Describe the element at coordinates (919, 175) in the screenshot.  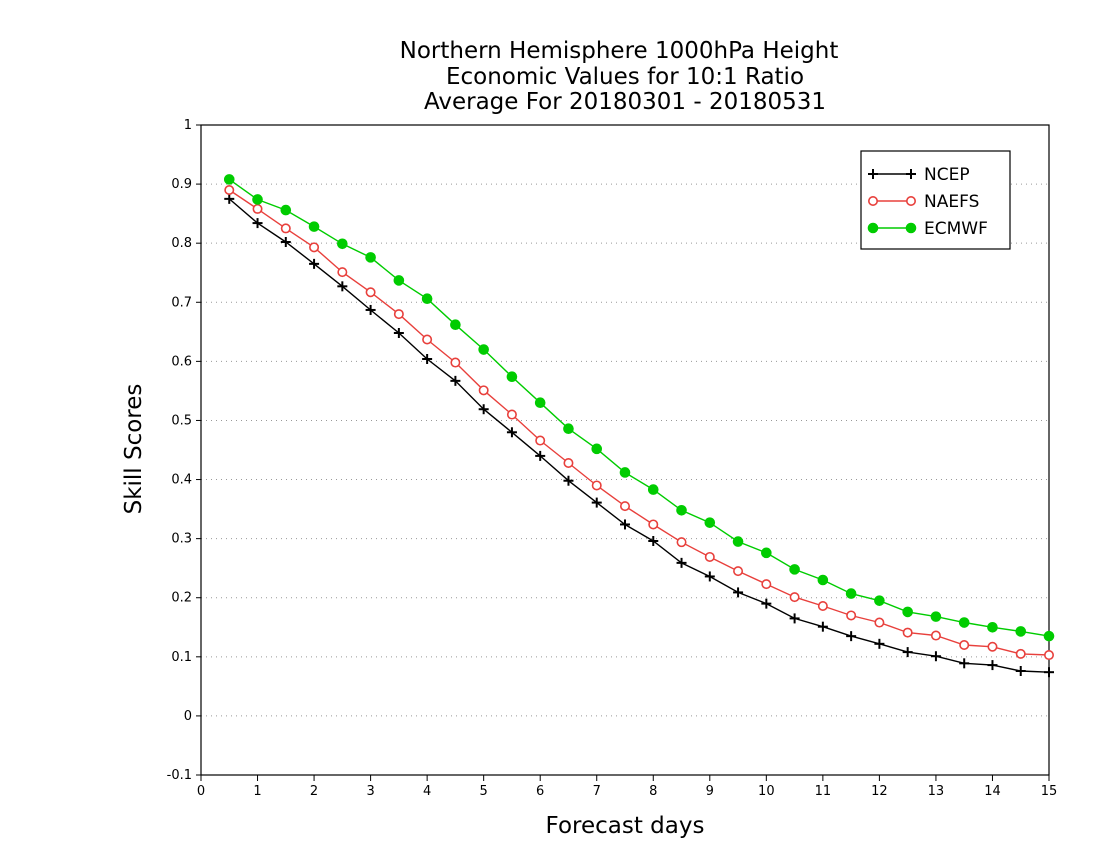
I see `legend-item-ncep: NCEP` at that location.